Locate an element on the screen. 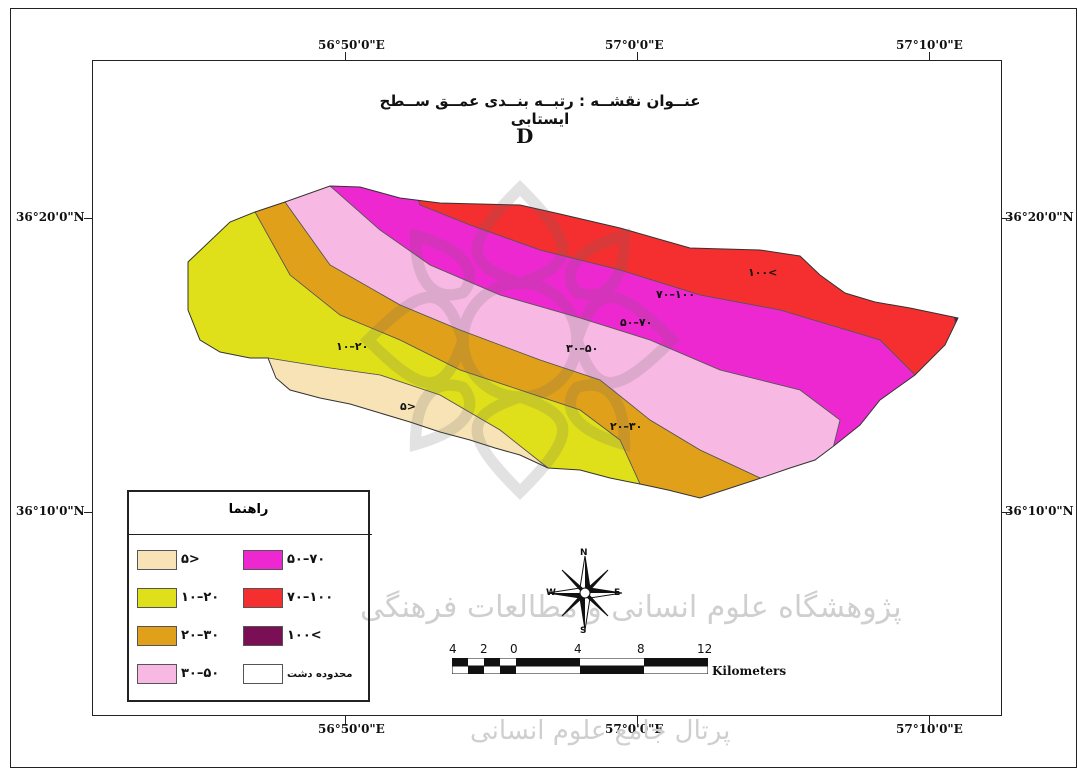  watermark-text-2: پرتال جامع علوم انسانی is located at coordinates (600, 731).